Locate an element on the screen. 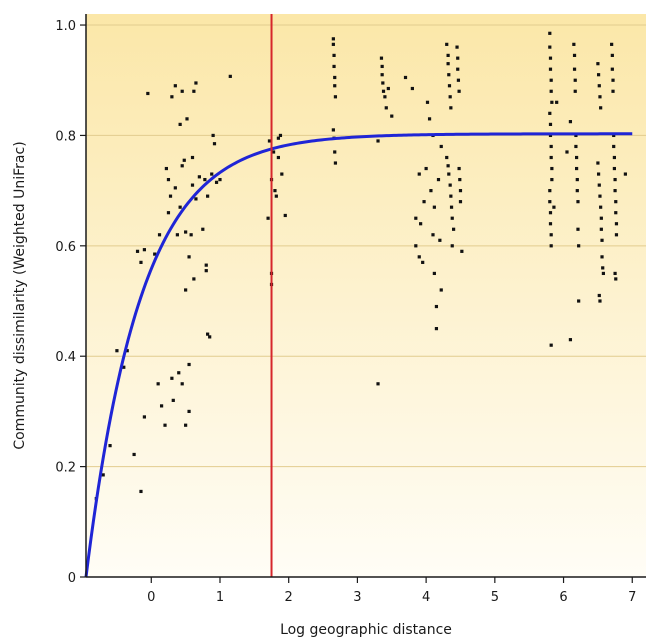 The image size is (650, 639). x-axis-title: Log geographic distance is located at coordinates (366, 630).